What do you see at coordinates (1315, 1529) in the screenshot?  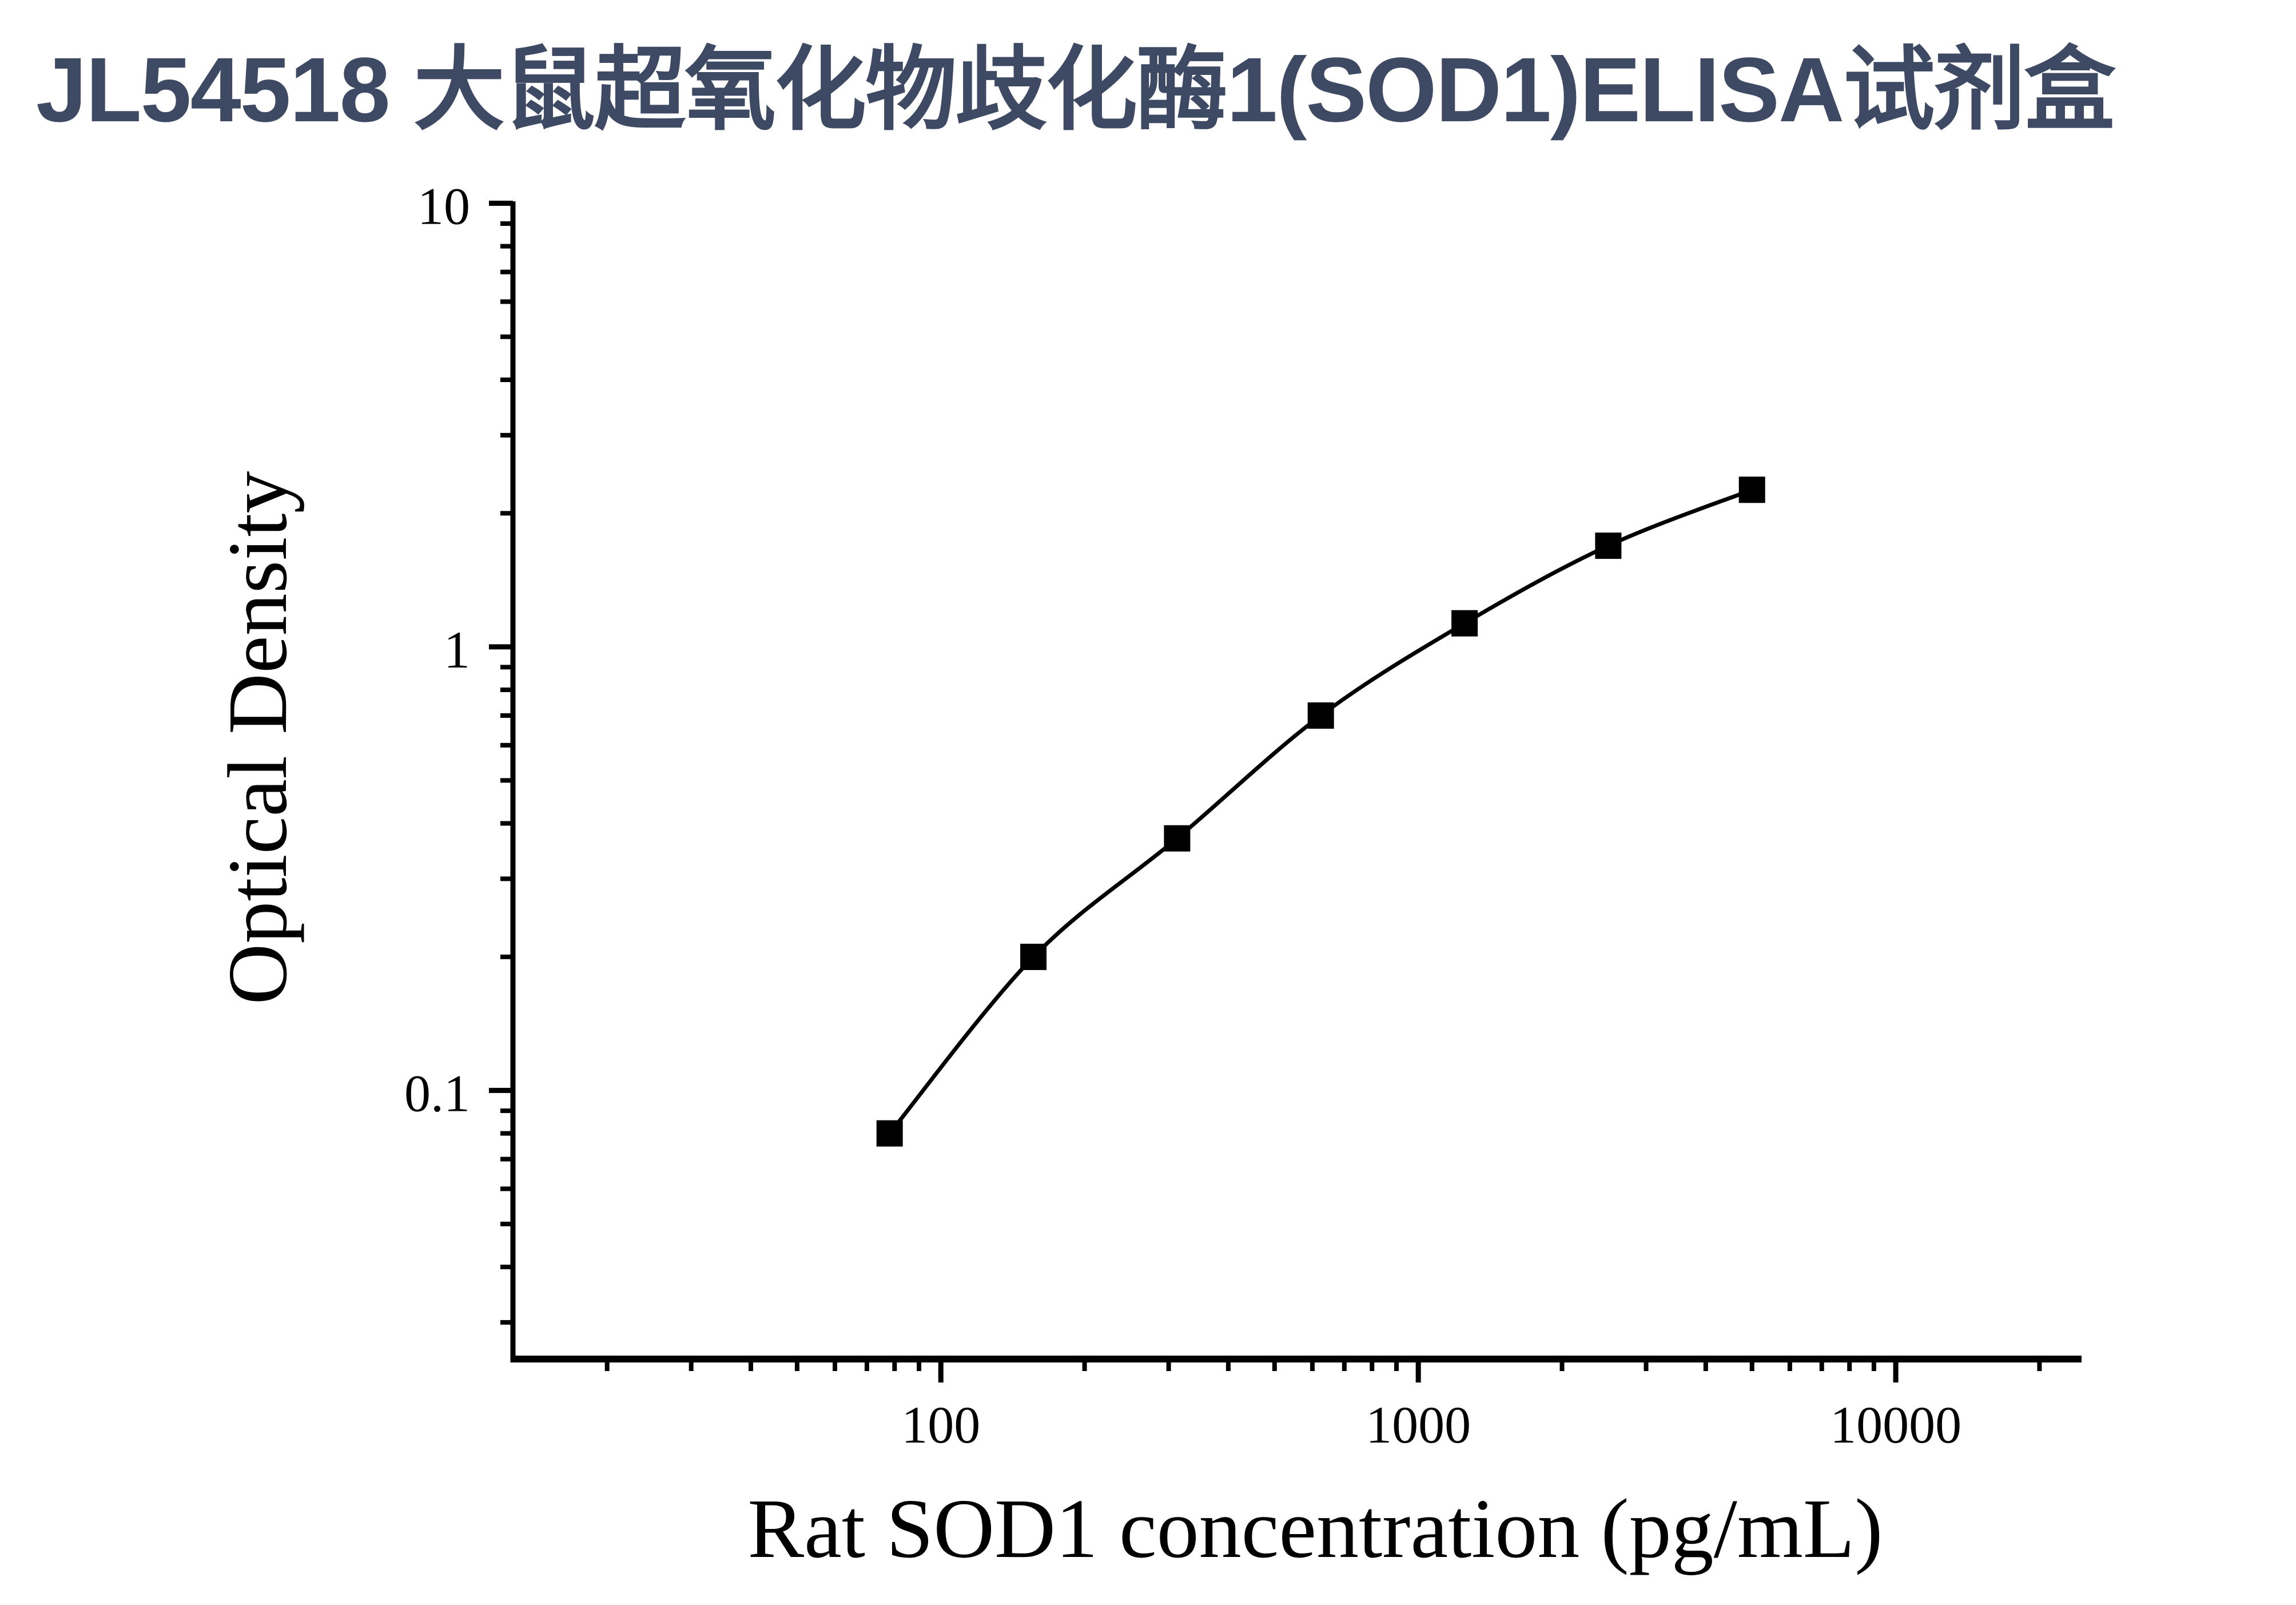 I see `x-axis-label: Rat SOD1 concentration (pg/mL)` at bounding box center [1315, 1529].